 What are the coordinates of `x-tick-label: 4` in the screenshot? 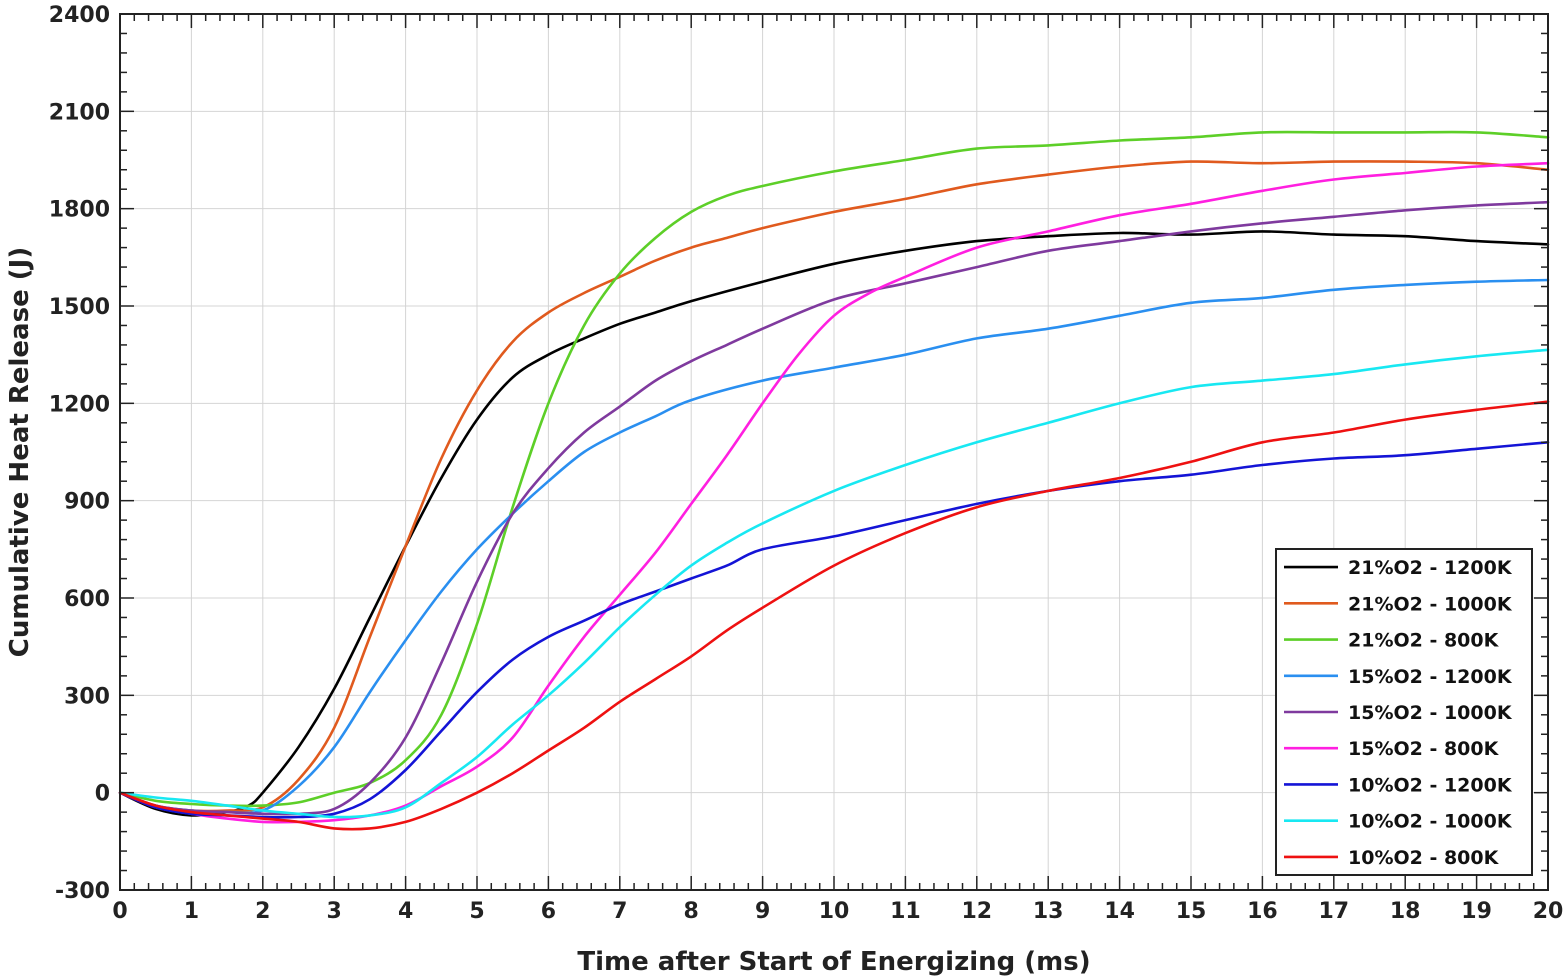 It's located at (405, 911).